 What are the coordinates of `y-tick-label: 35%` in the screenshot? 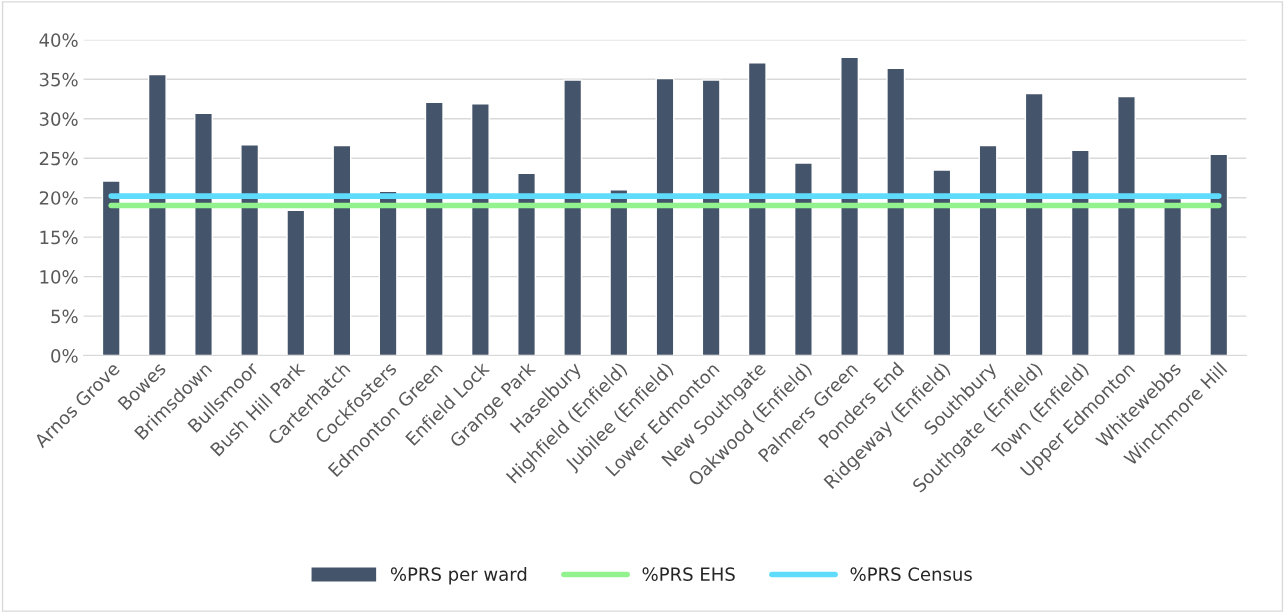 It's located at (58, 79).